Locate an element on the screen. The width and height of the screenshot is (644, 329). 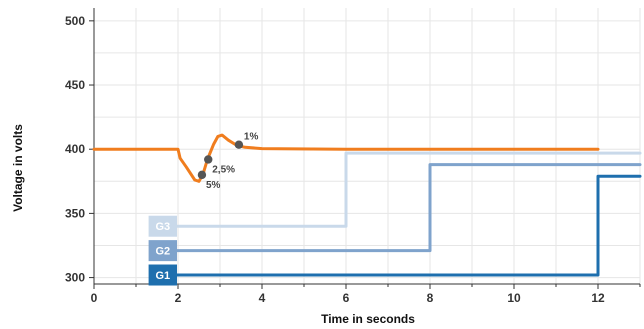
y-tick-label: 500 is located at coordinates (75, 21).